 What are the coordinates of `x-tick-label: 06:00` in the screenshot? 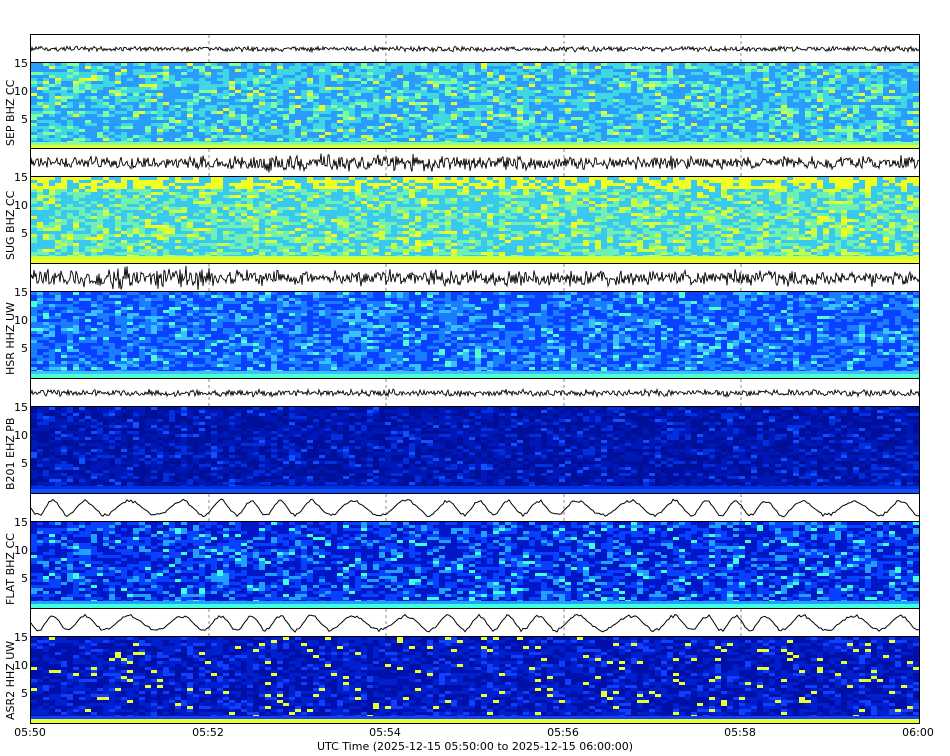 It's located at (918, 732).